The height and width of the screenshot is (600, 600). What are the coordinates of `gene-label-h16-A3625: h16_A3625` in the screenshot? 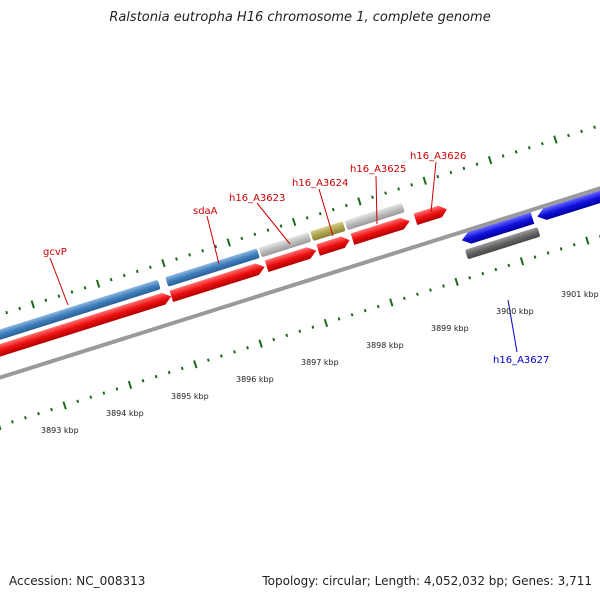 It's located at (378, 169).